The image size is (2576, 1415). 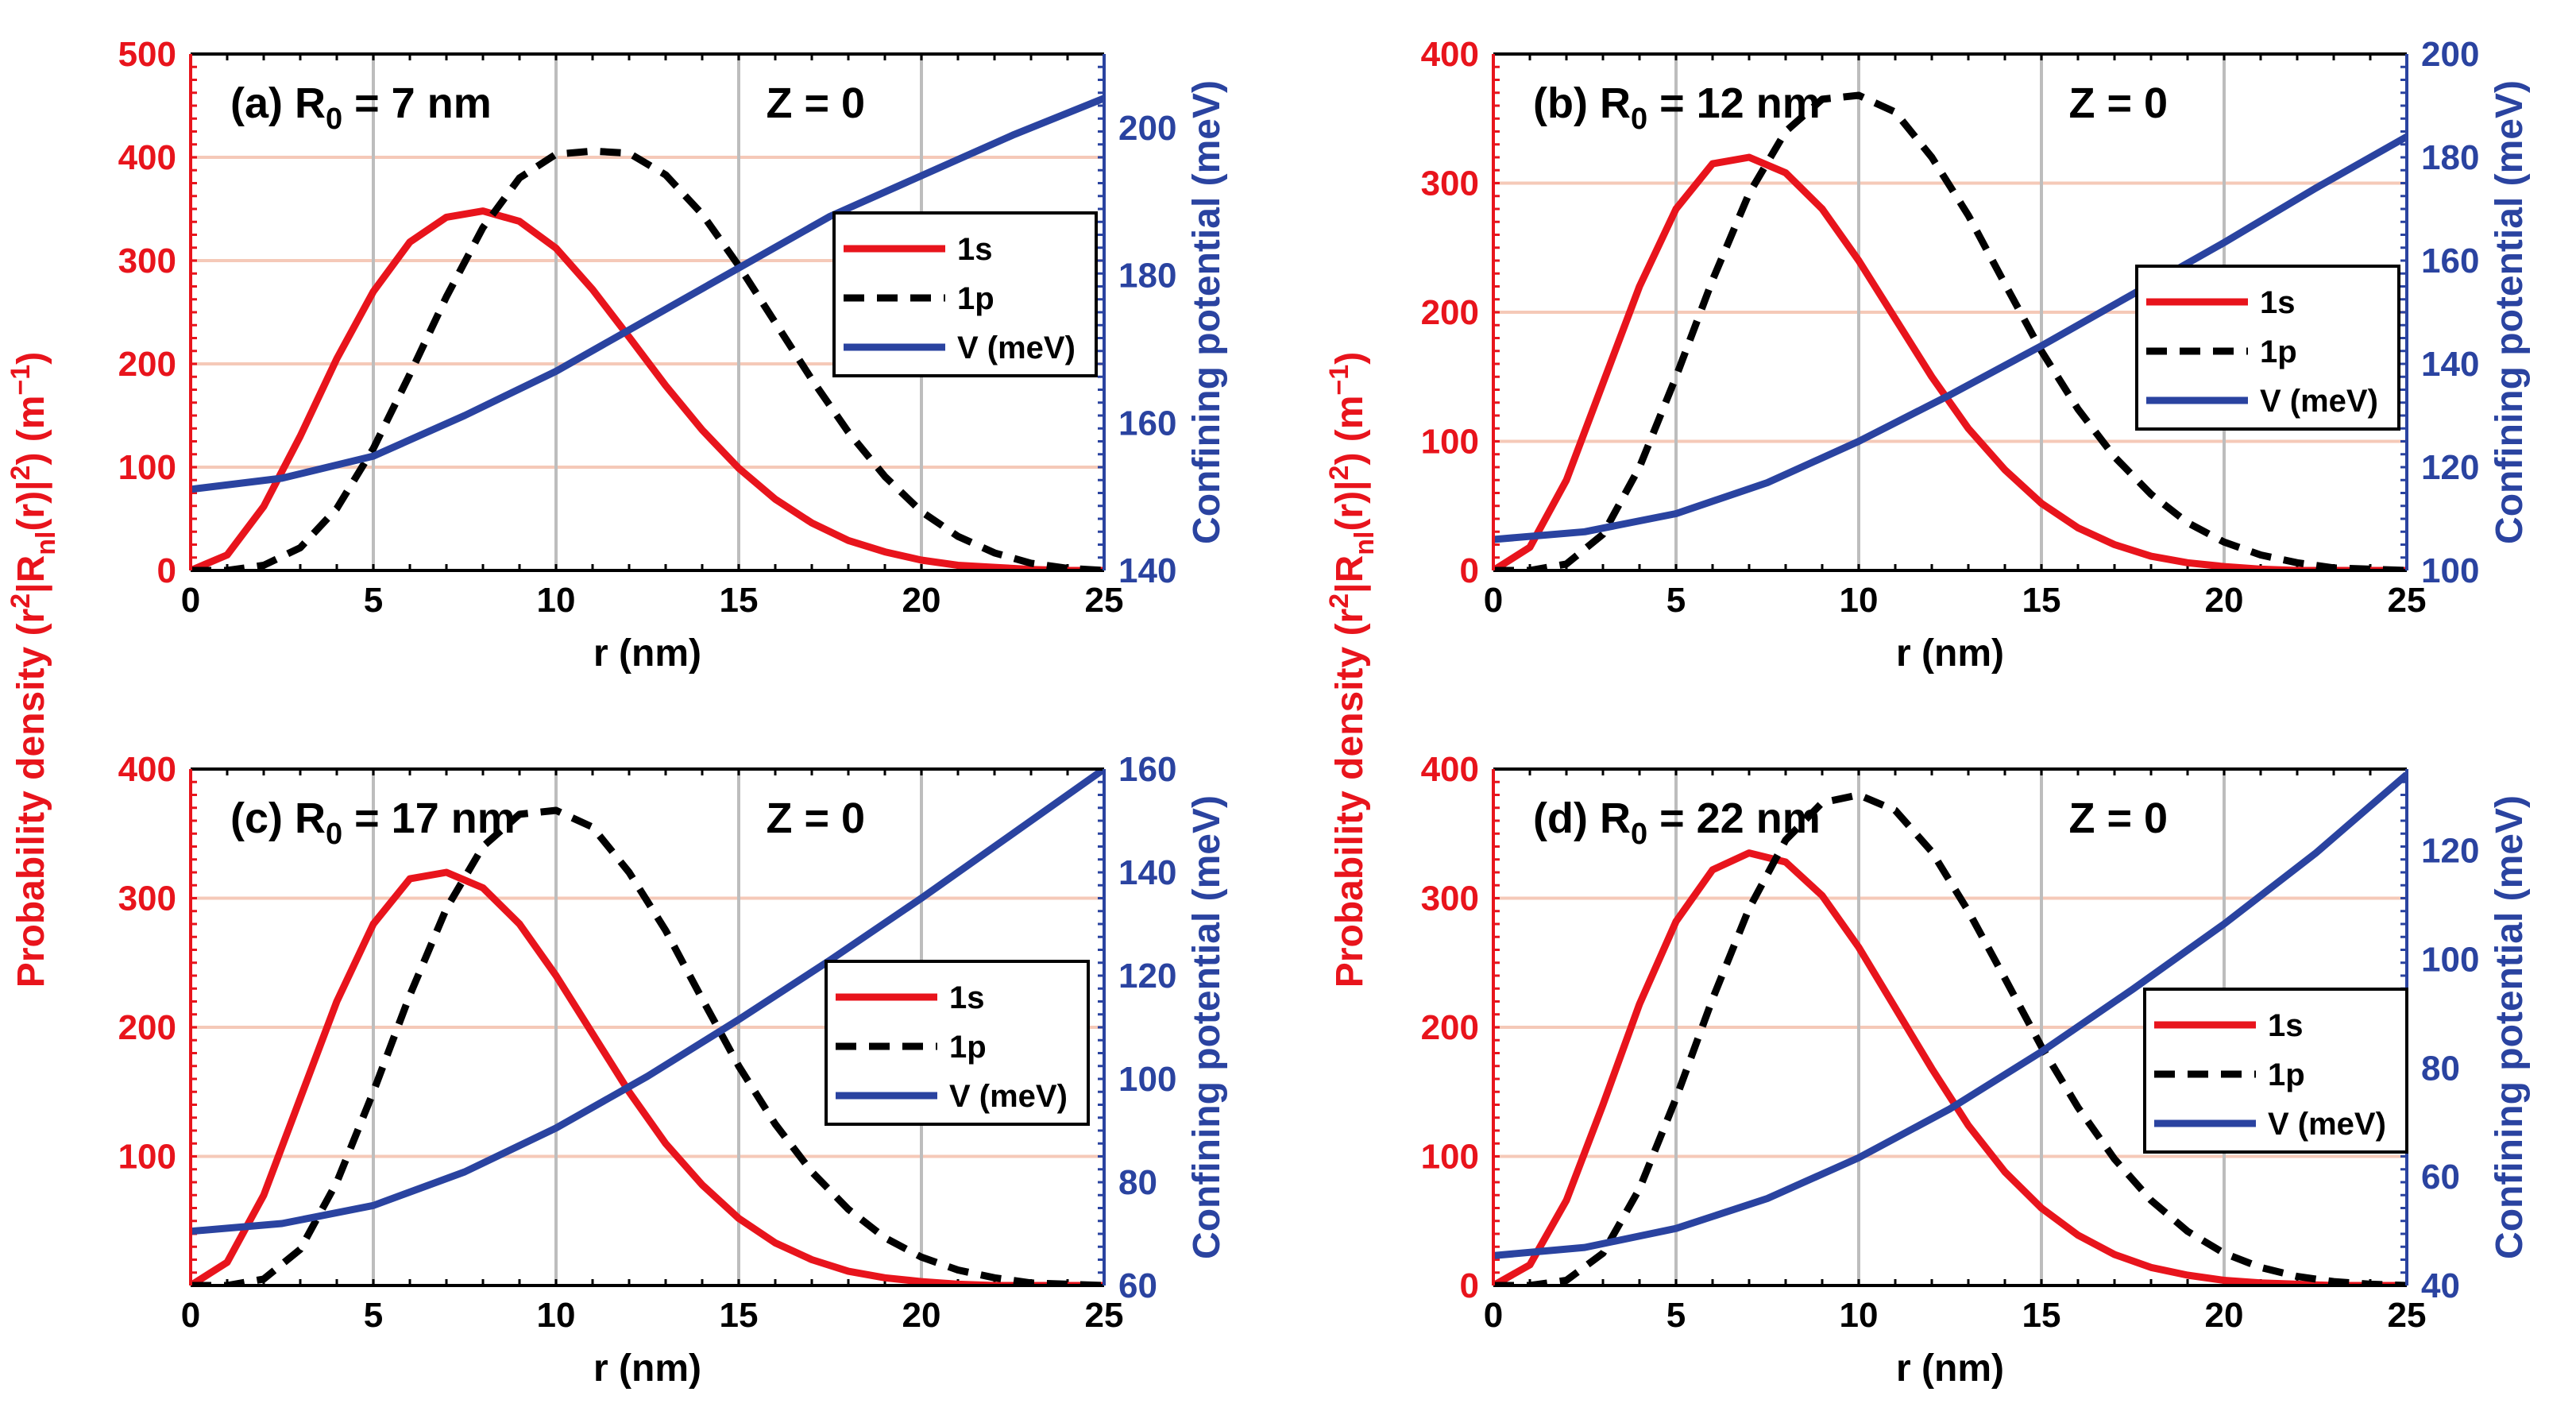 I want to click on x-tick-label: 5, so click(x=374, y=1315).